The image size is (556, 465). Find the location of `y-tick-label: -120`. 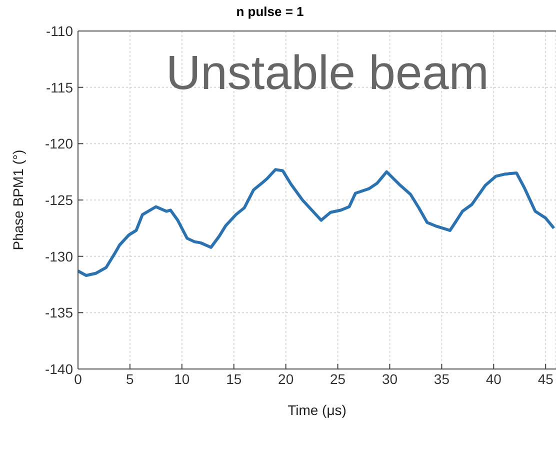

y-tick-label: -120 is located at coordinates (59, 144).